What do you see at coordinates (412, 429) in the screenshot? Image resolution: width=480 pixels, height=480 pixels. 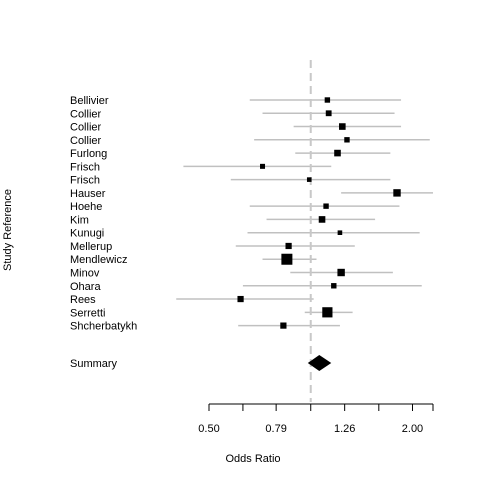 I see `x-tick-label: 2.00` at bounding box center [412, 429].